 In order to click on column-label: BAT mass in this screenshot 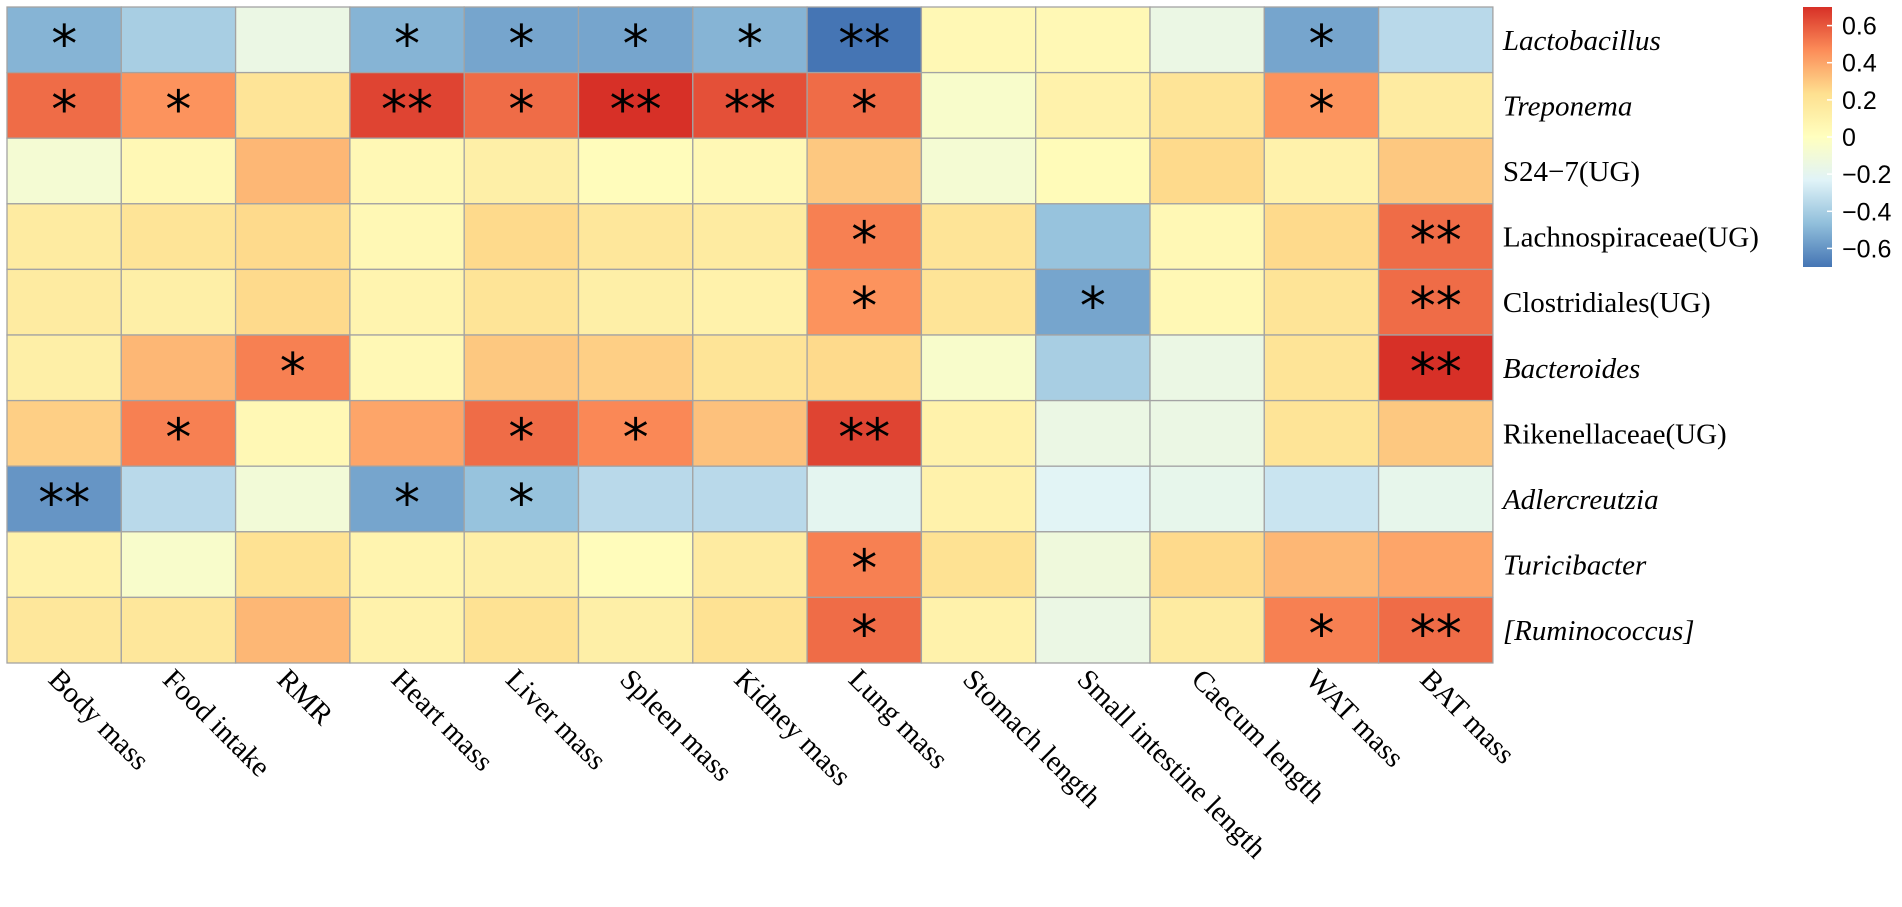, I will do `click(1467, 716)`.